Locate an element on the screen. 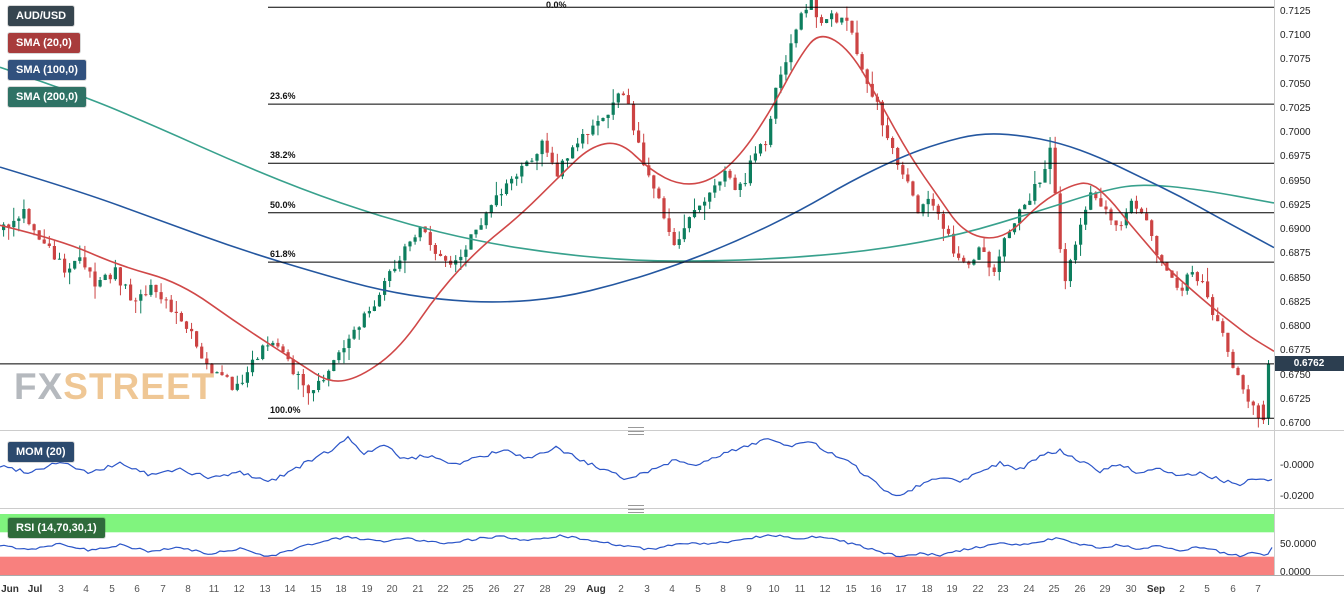 Image resolution: width=1344 pixels, height=605 pixels. last-price-badge: 0.6762 is located at coordinates (1309, 363).